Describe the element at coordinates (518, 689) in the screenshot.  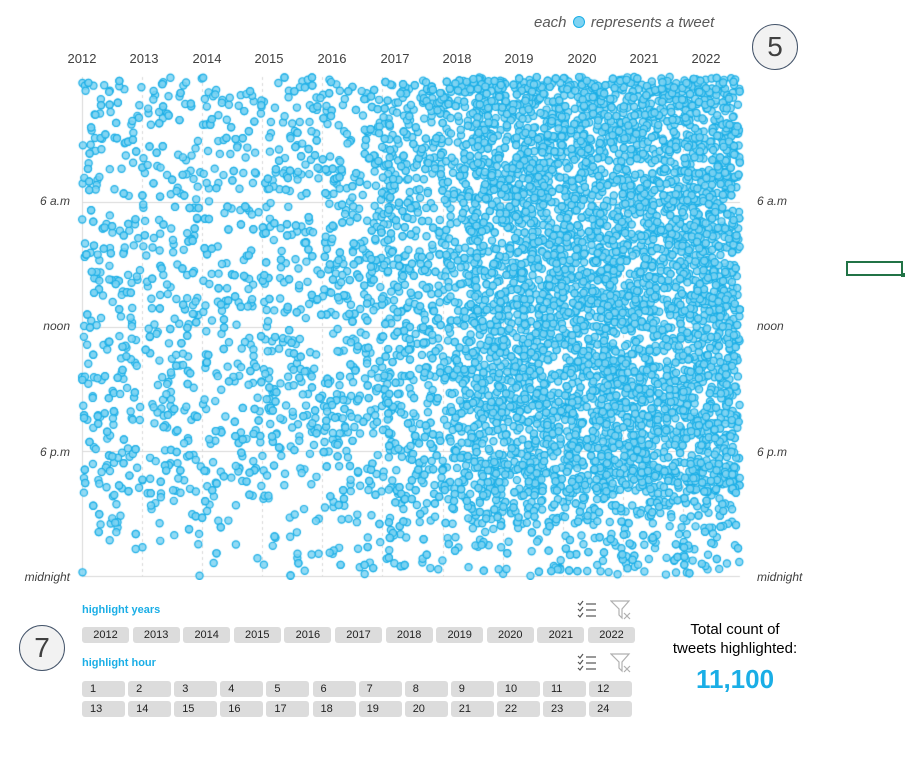
I see `hour-button-10: 10` at that location.